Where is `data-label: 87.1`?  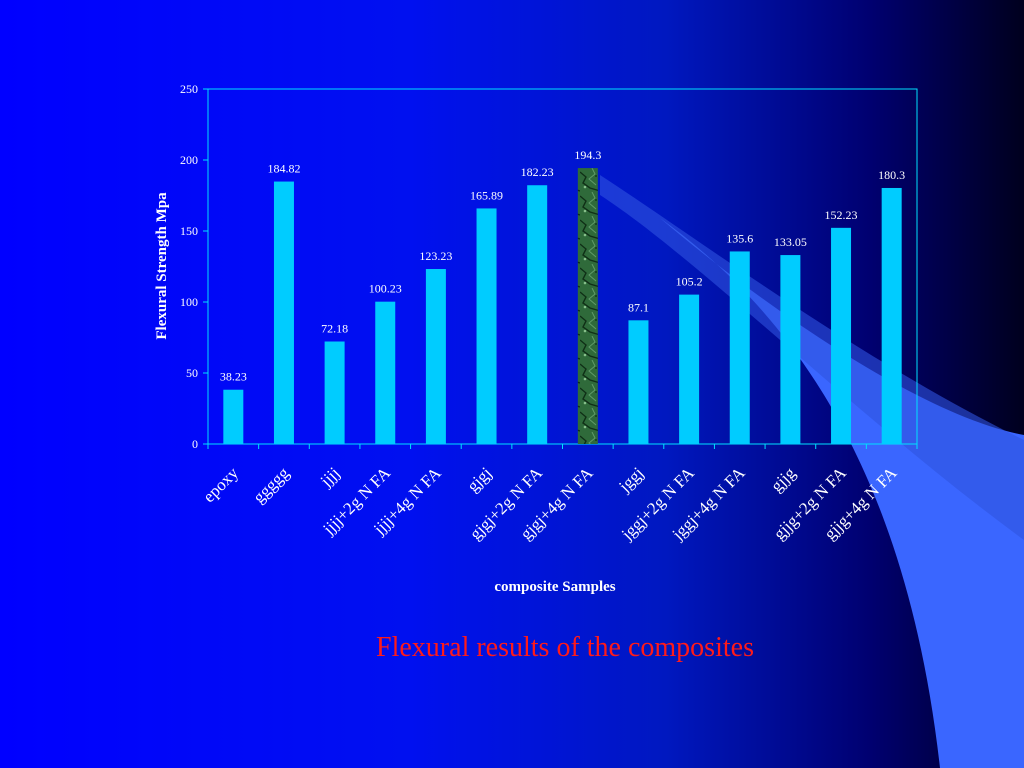
data-label: 87.1 is located at coordinates (638, 307).